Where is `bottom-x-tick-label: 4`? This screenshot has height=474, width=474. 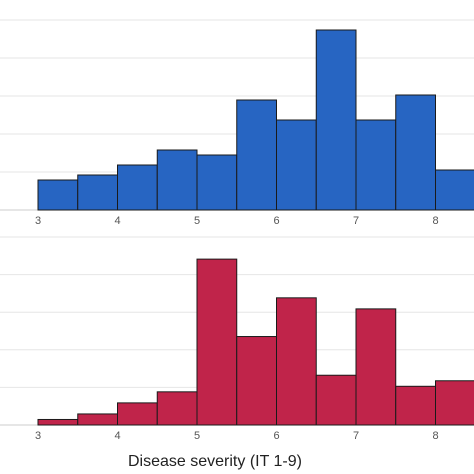
bottom-x-tick-label: 4 is located at coordinates (117, 436).